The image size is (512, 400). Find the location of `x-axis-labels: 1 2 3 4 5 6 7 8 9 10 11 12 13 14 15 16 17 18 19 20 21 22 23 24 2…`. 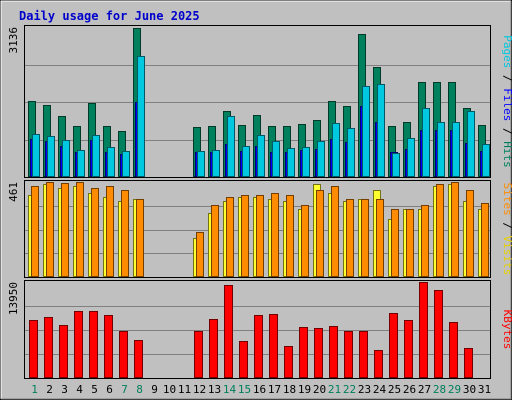

x-axis-labels: 1 2 3 4 5 6 7 8 9 10 11 12 13 14 15 16 17 18 19 20 21 22 23 24 2… is located at coordinates (261, 389).